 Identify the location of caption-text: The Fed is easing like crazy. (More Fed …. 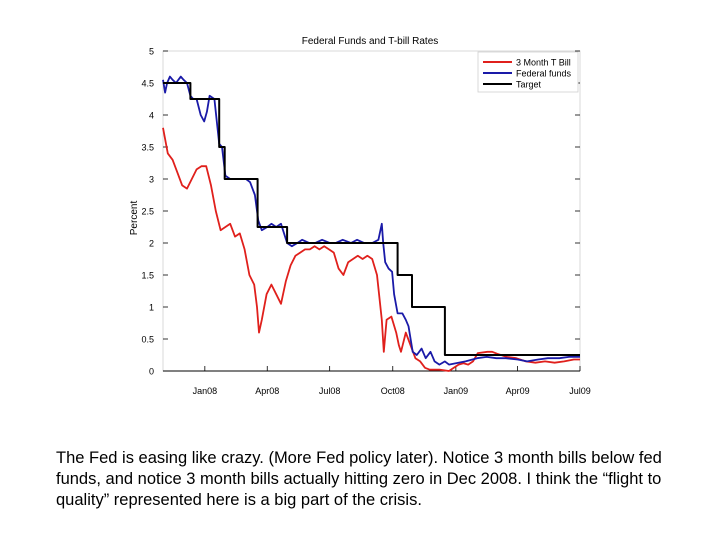
(359, 479).